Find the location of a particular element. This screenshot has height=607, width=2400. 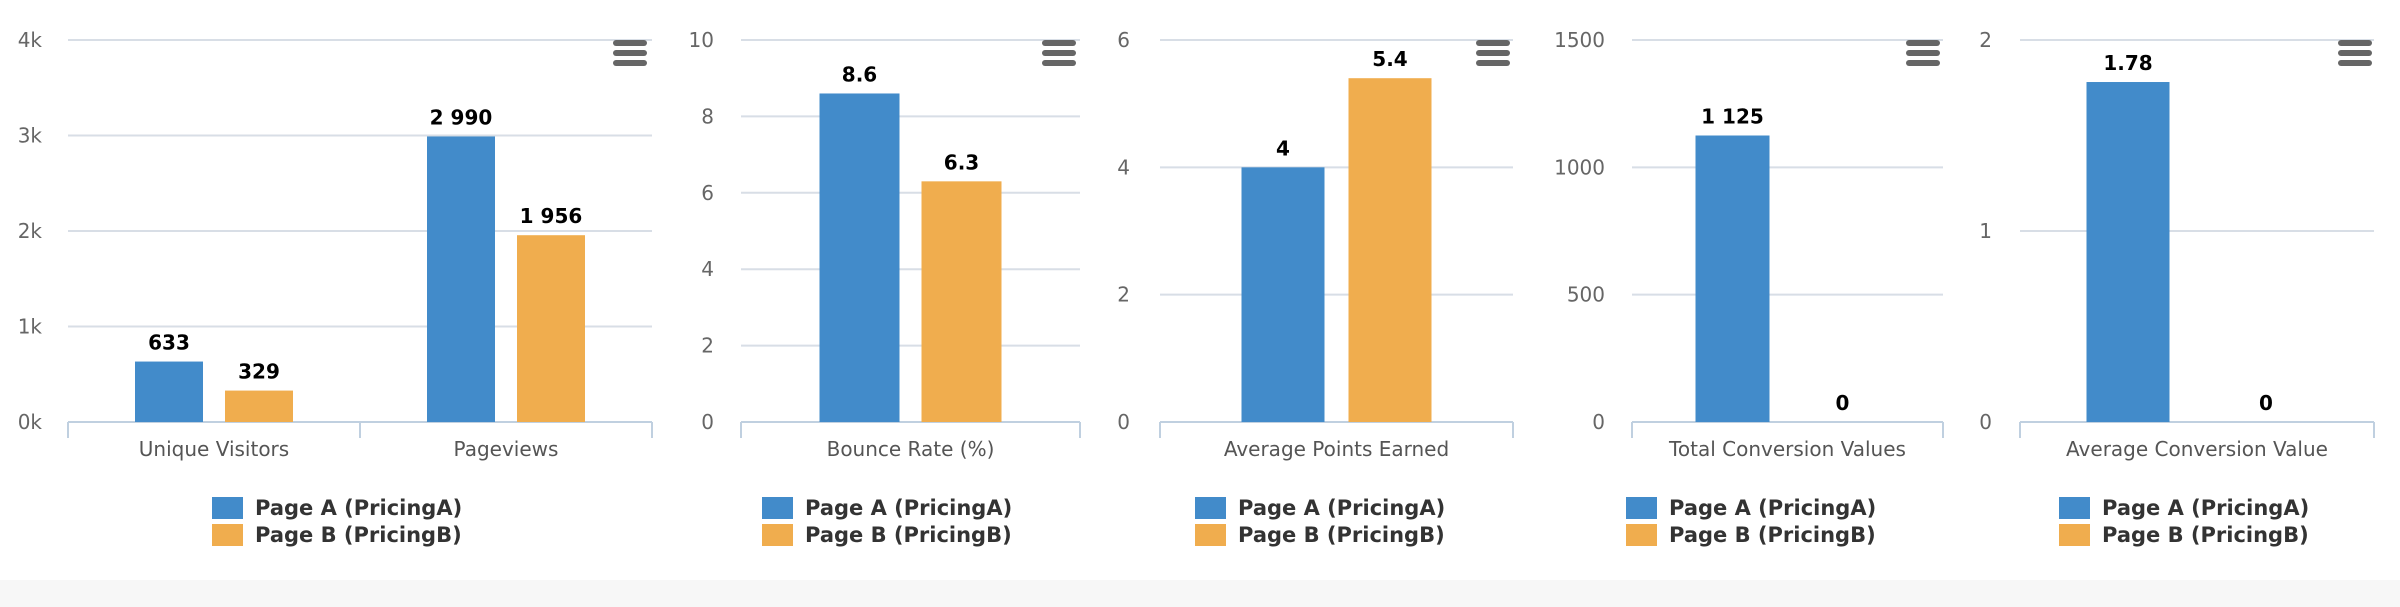

data-label-page-b: 6.3 is located at coordinates (961, 162).